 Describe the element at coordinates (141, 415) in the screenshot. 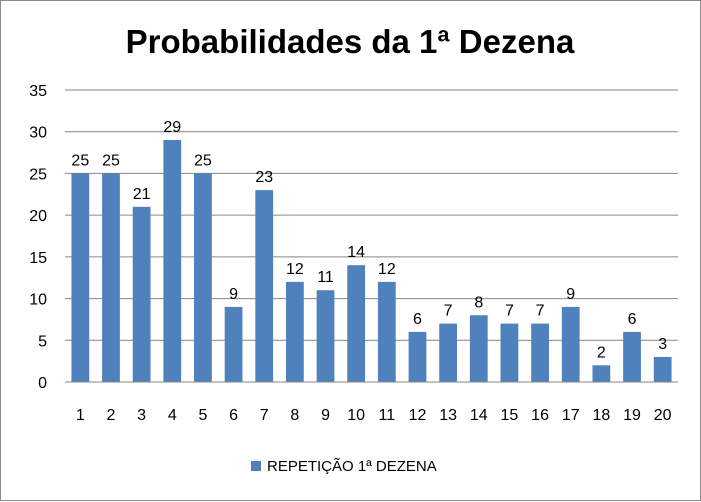

I see `x-tick-label: 3` at that location.